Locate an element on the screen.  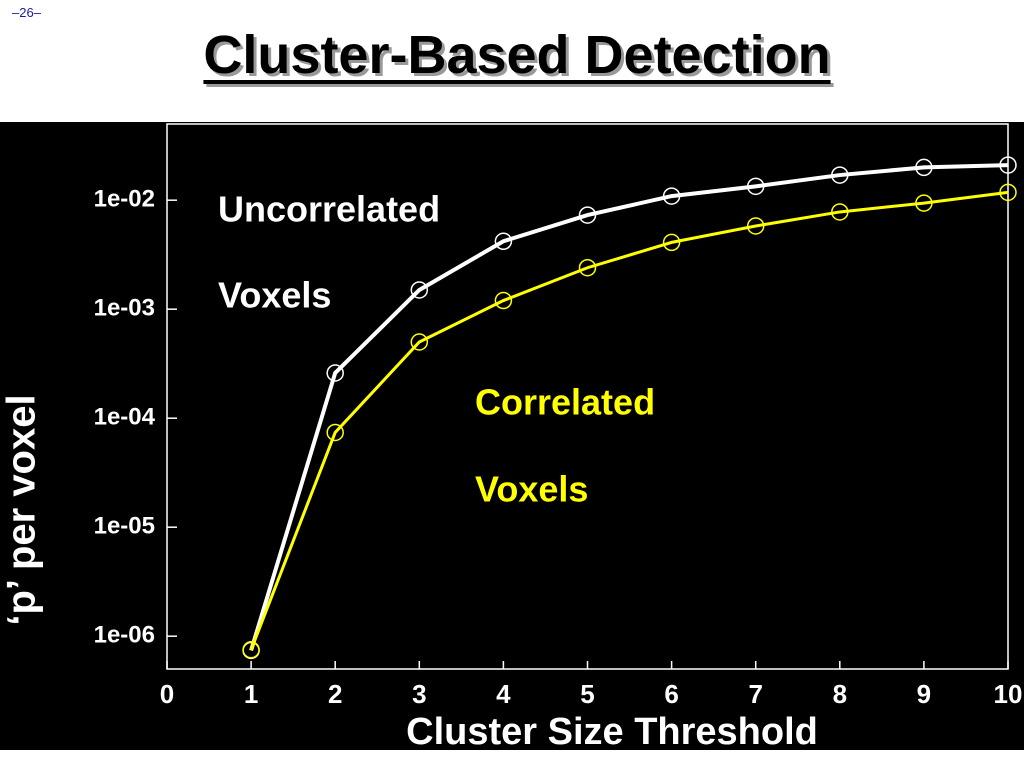
y-axis-label: ‘p’ per voxel is located at coordinates (22, 509).